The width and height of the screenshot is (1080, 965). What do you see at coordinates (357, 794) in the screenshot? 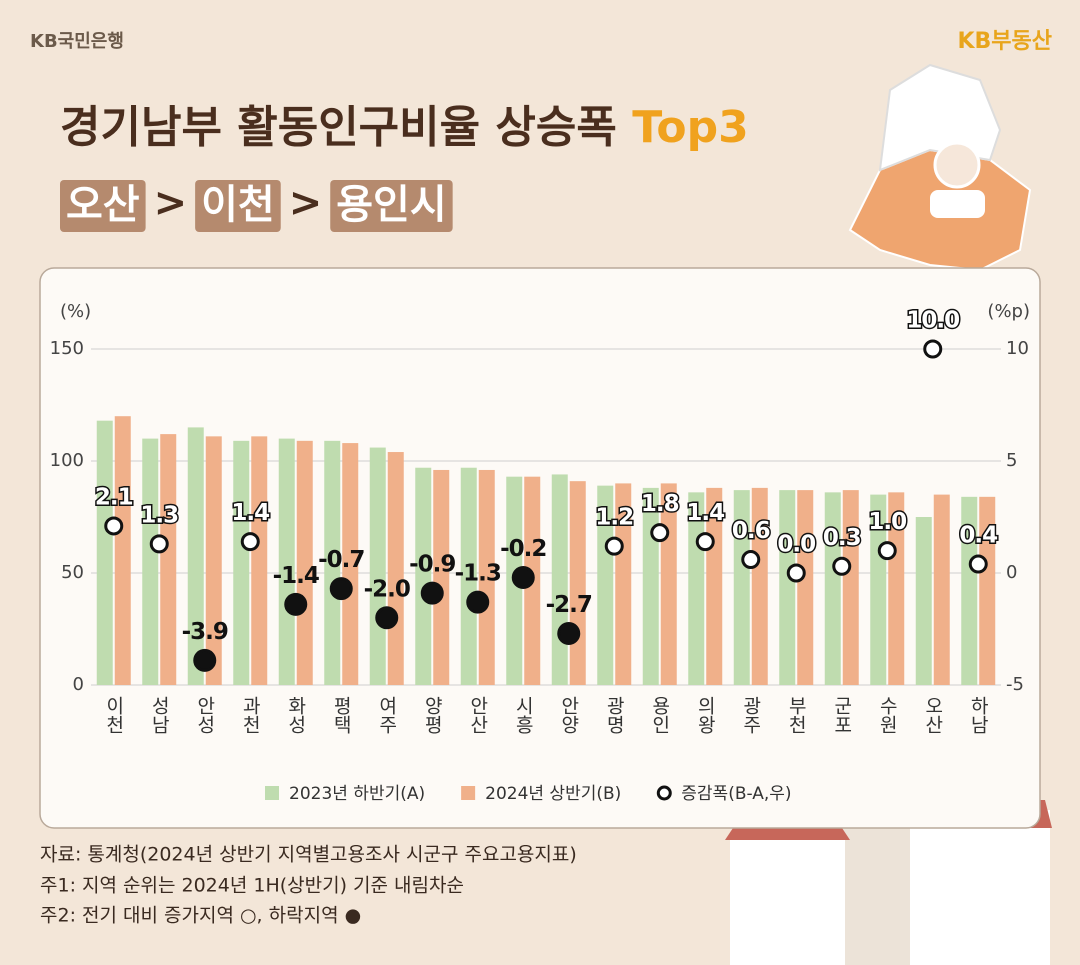
I see `legend-label: 2023년 하반기(A)` at bounding box center [357, 794].